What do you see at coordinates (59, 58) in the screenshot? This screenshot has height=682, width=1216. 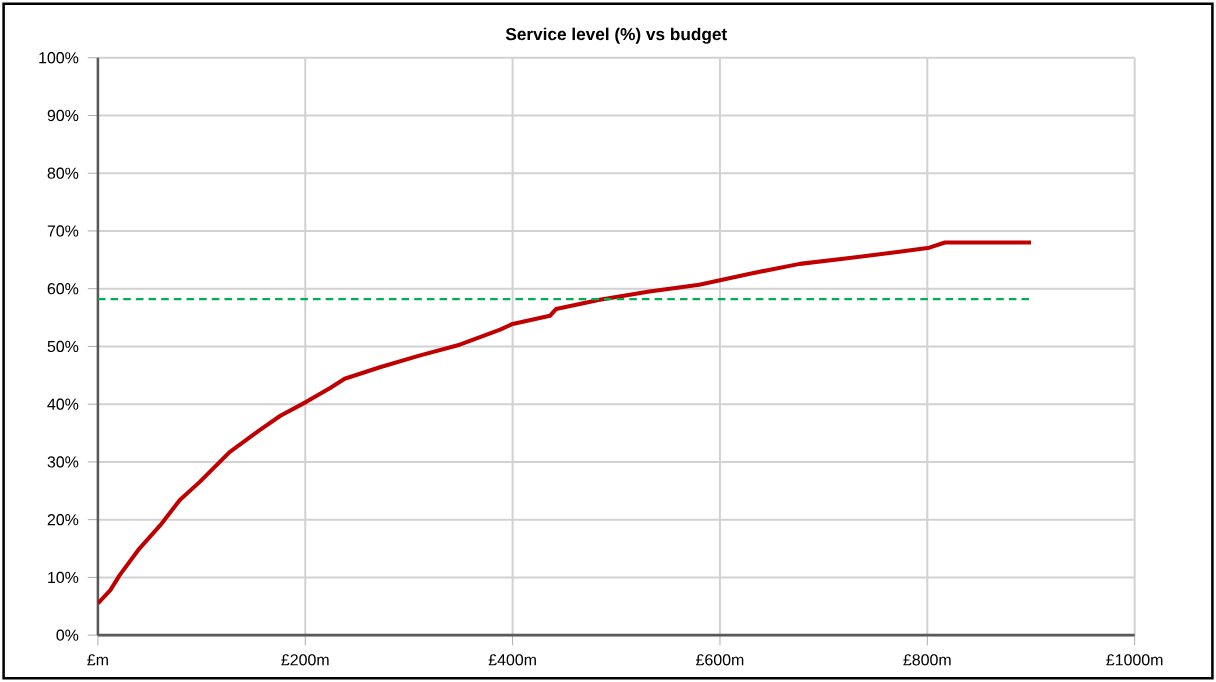 I see `y-tick-label: 100%` at bounding box center [59, 58].